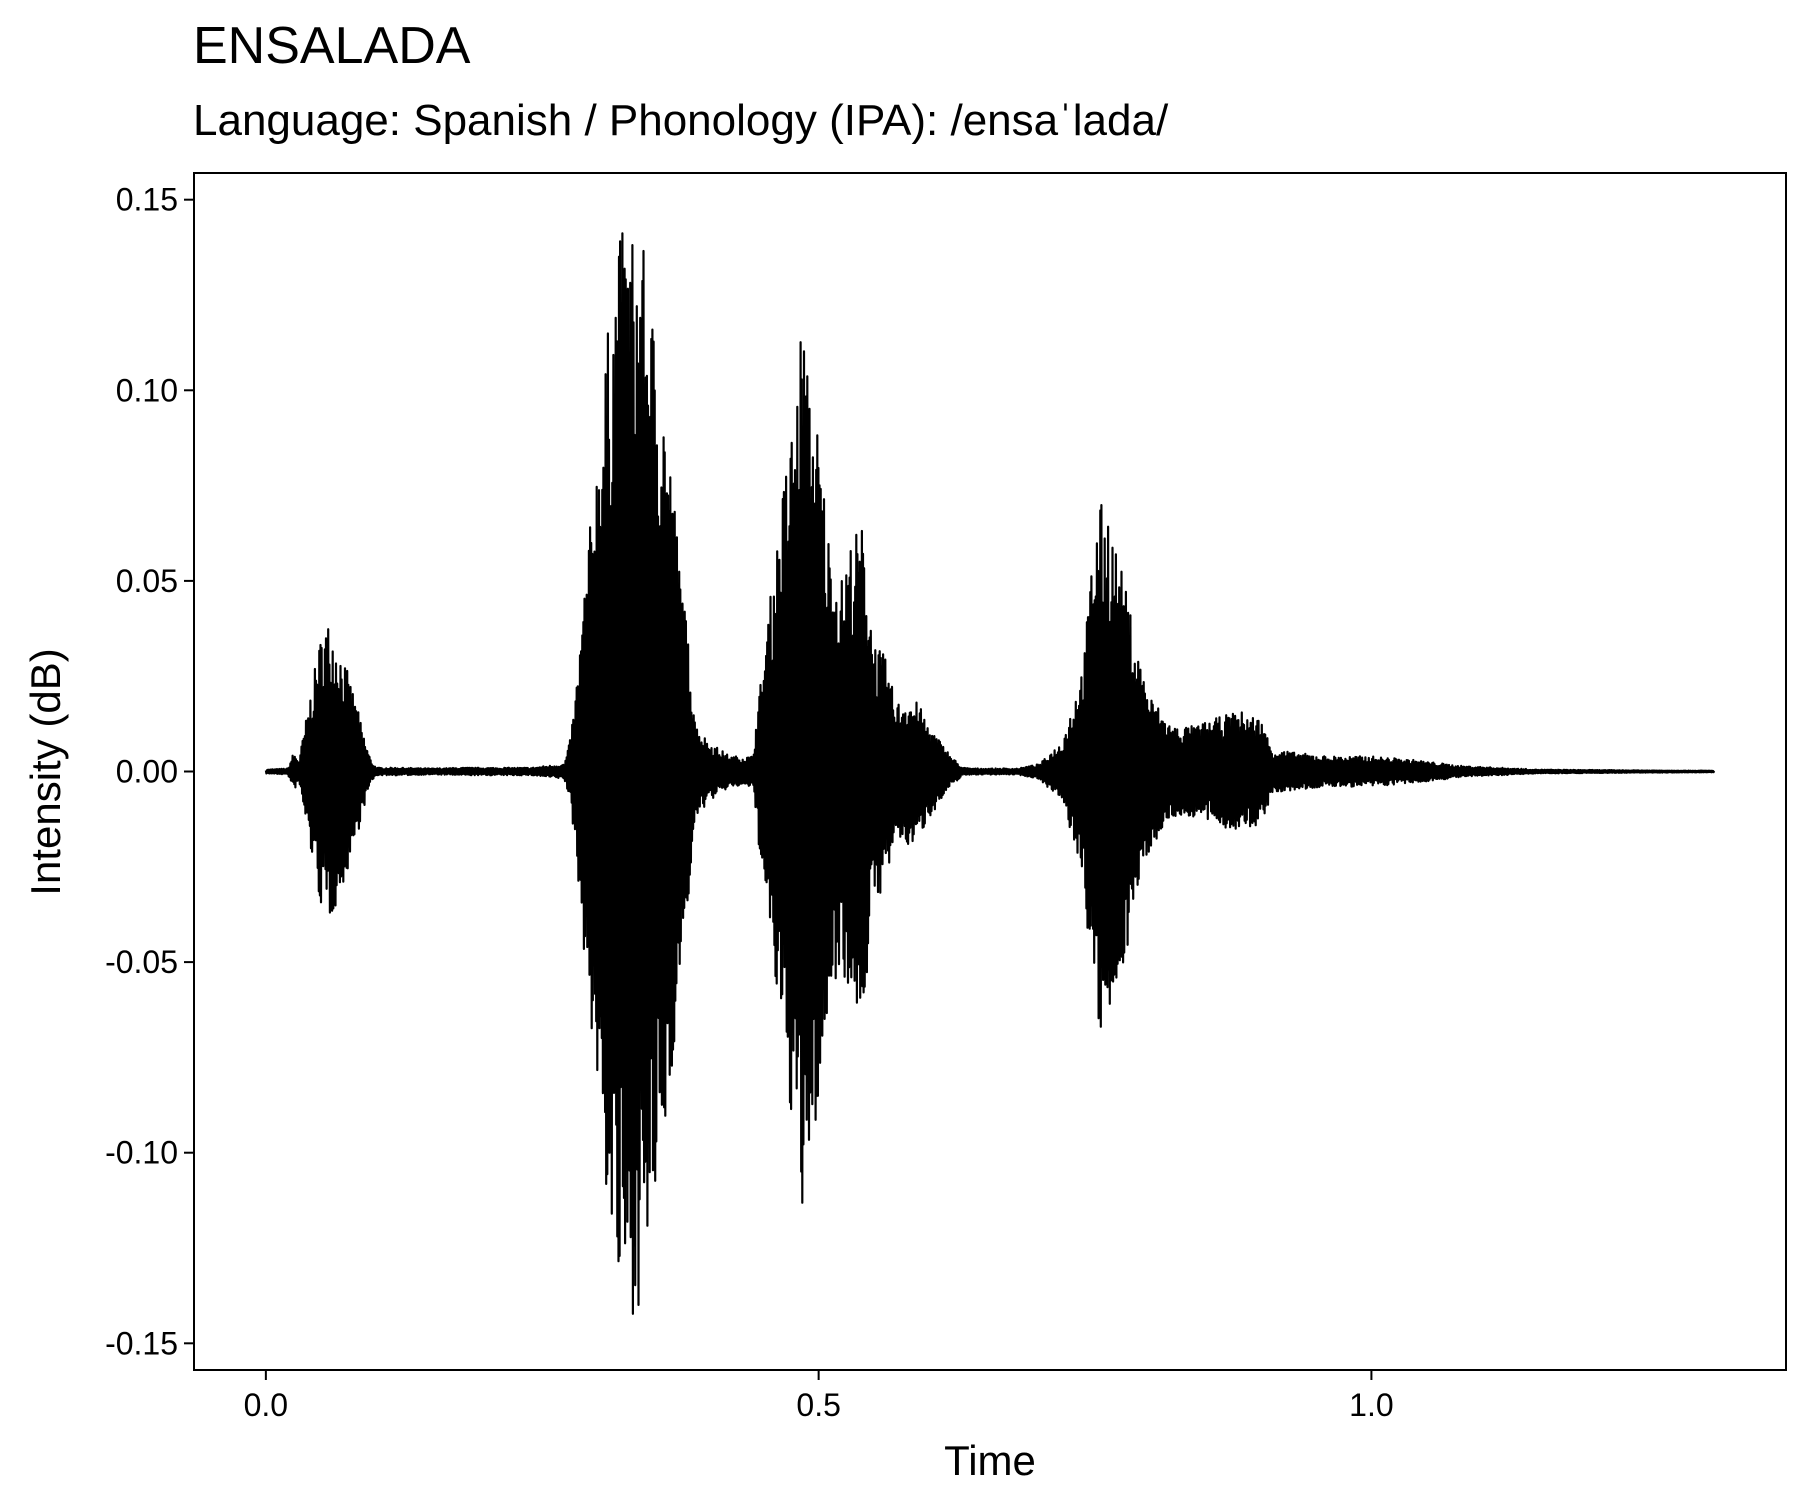 This screenshot has height=1500, width=1800. What do you see at coordinates (147, 772) in the screenshot?
I see `y-tick-label: 0.00` at bounding box center [147, 772].